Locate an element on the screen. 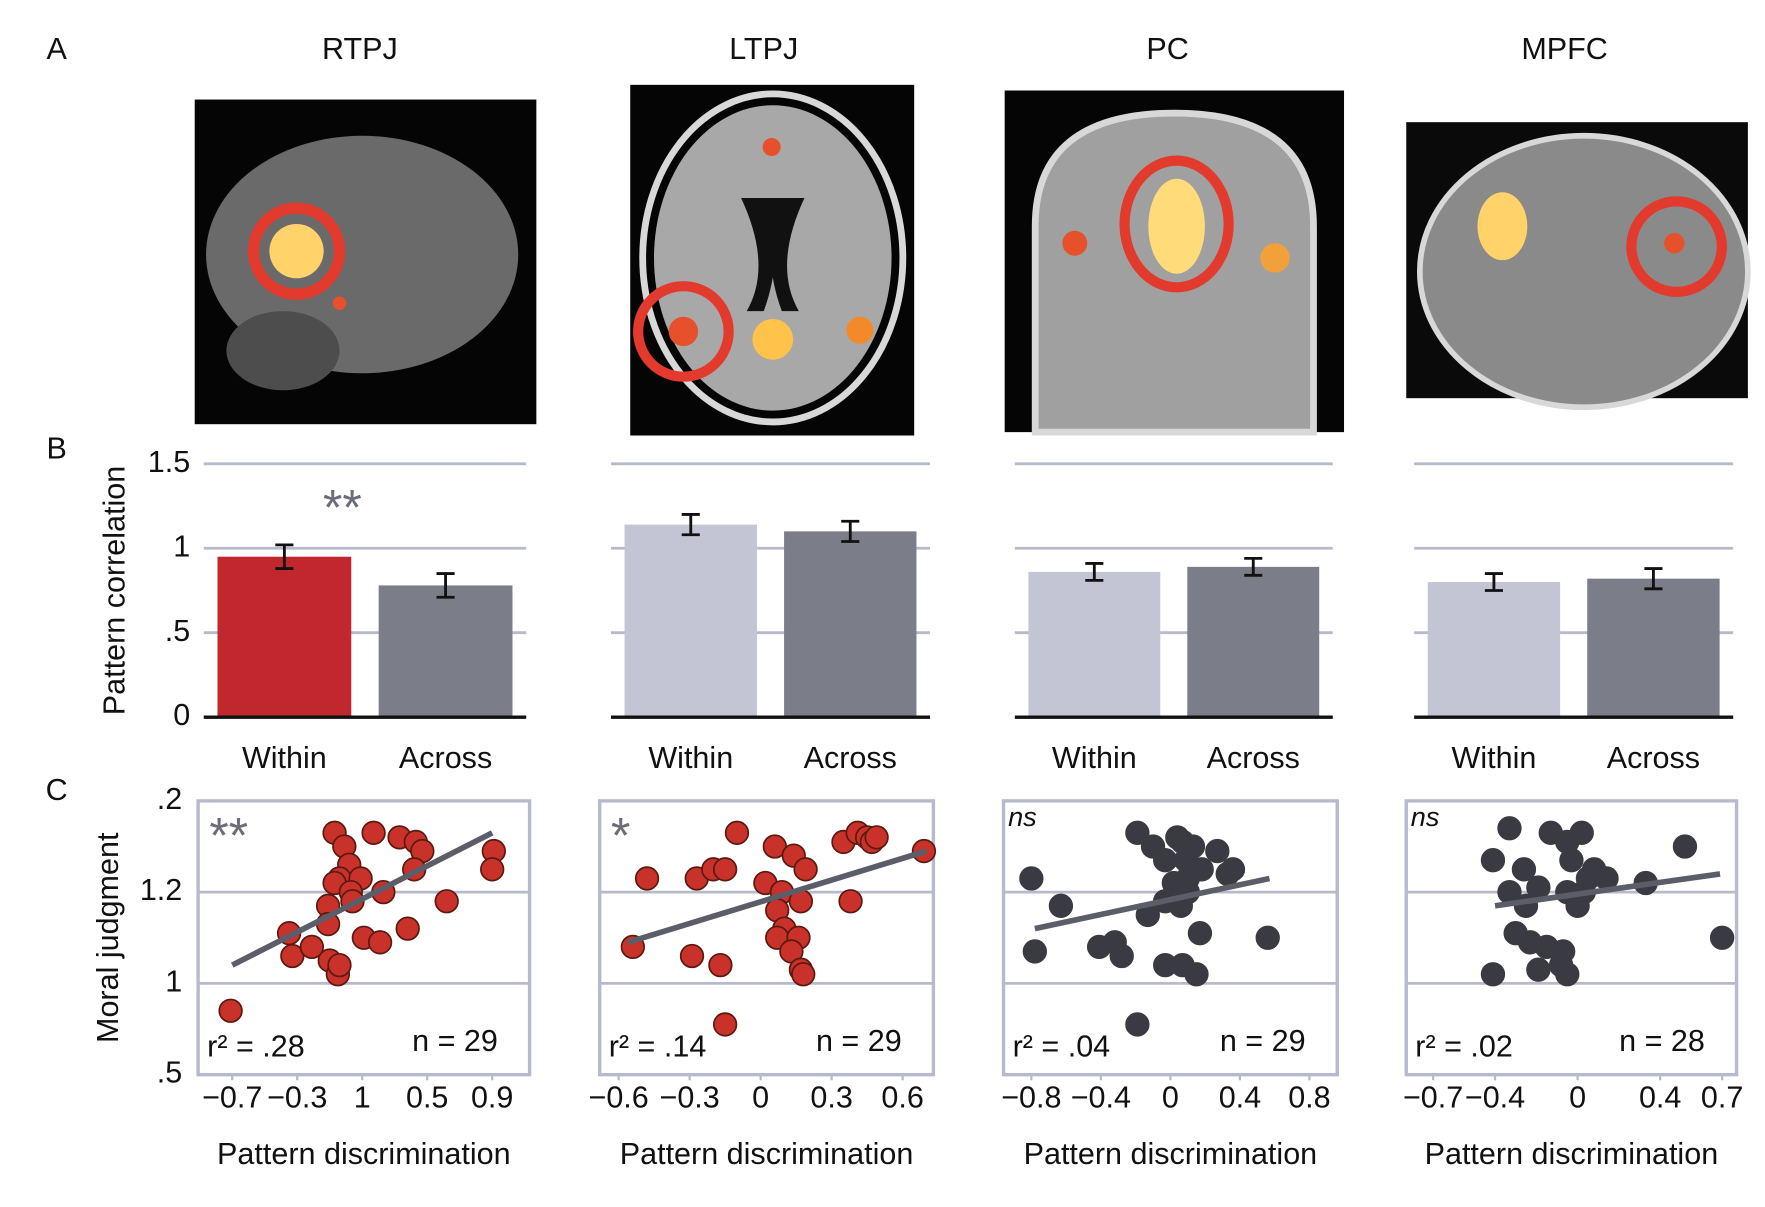 The height and width of the screenshot is (1207, 1765). x-tick-label: 0.8 is located at coordinates (1309, 1098).